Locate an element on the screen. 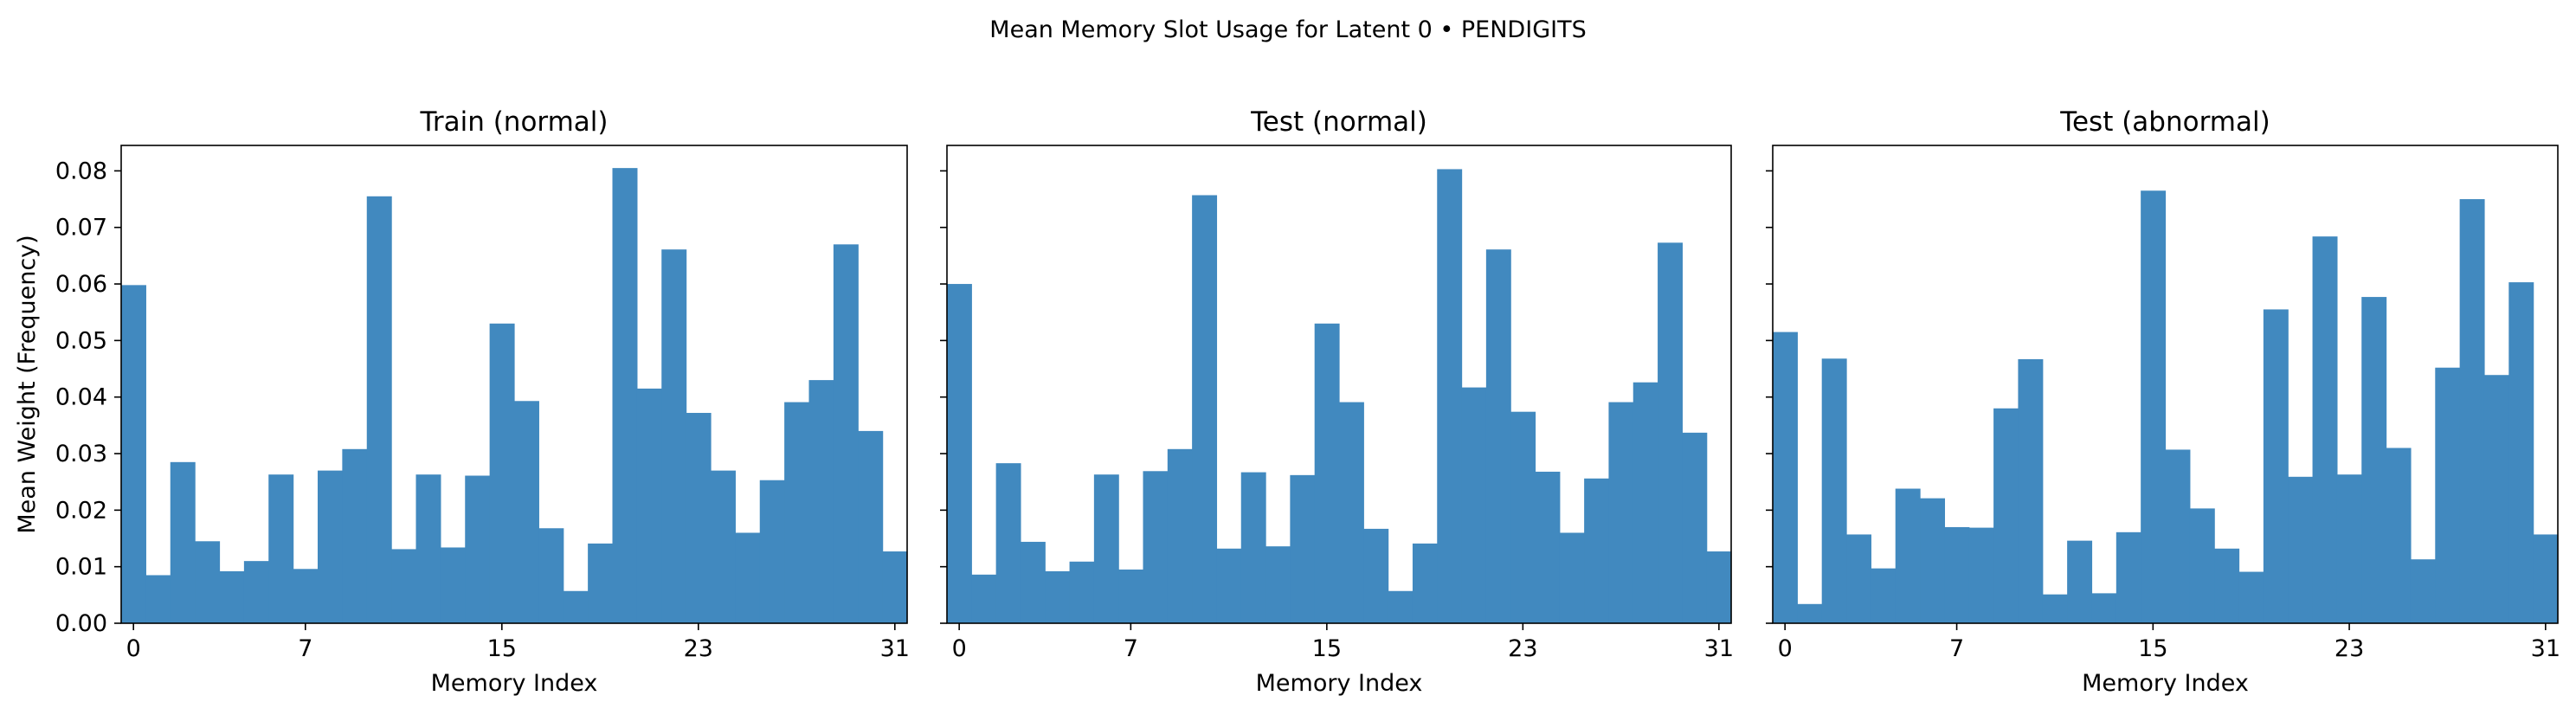  y-axis-label: Mean Weight (Frequency) is located at coordinates (27, 384).